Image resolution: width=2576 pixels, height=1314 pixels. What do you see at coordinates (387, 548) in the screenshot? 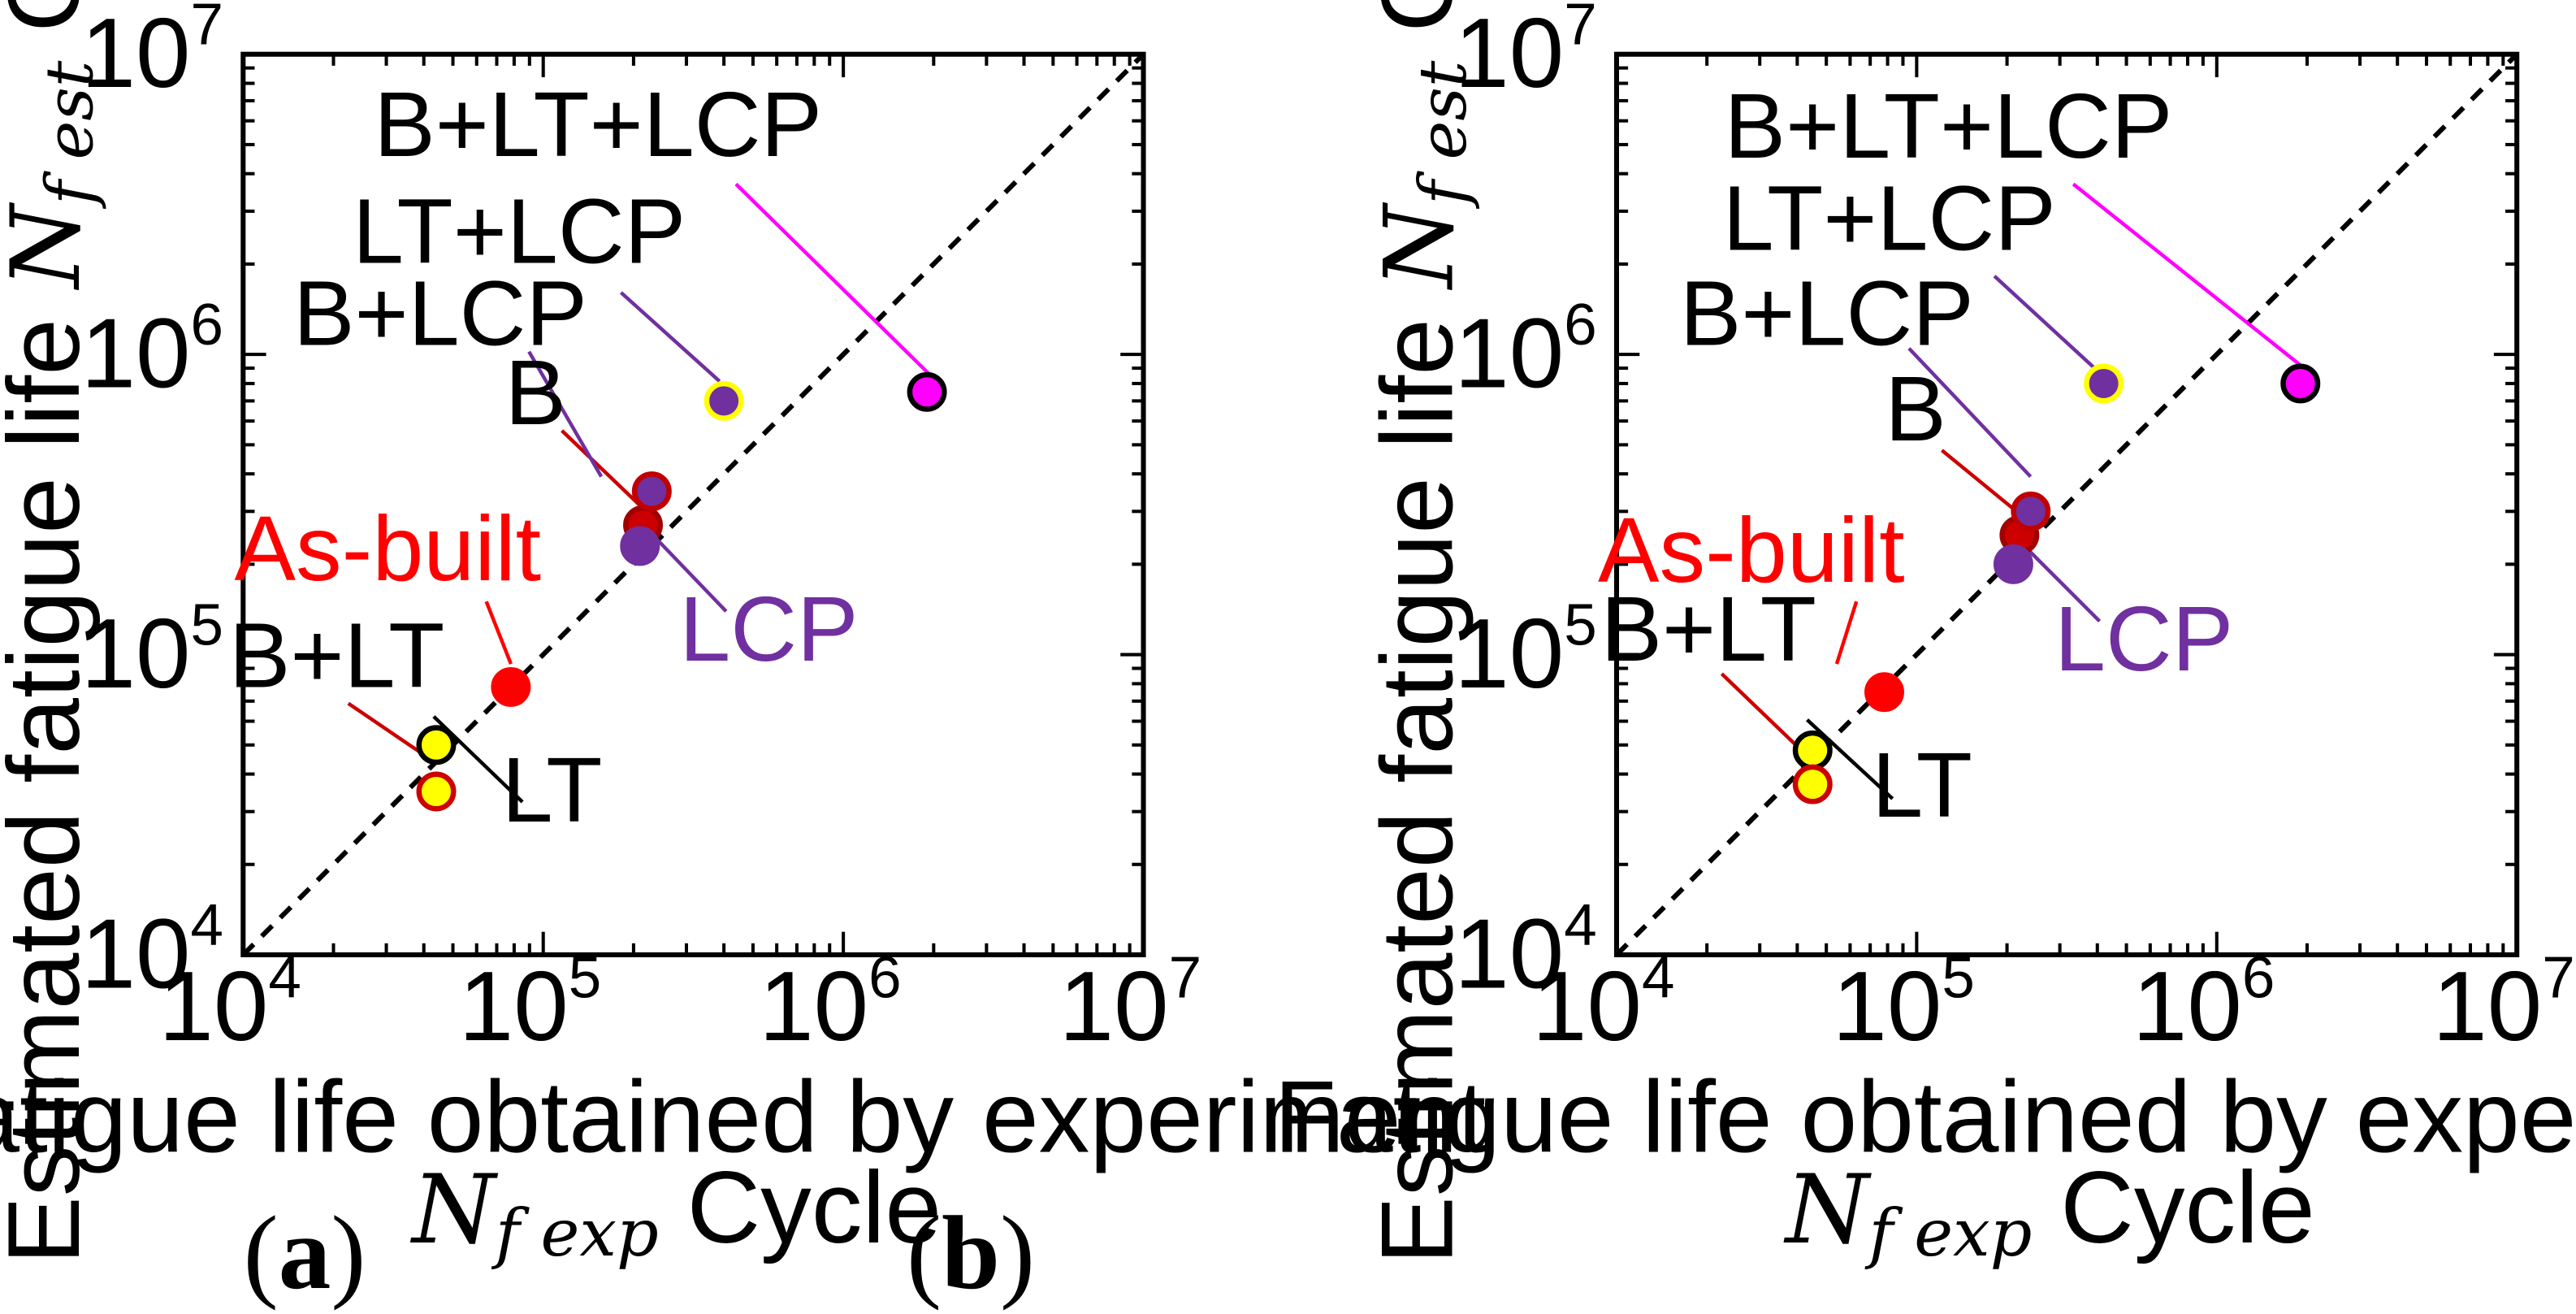
I see `point-label: As-built` at bounding box center [387, 548].